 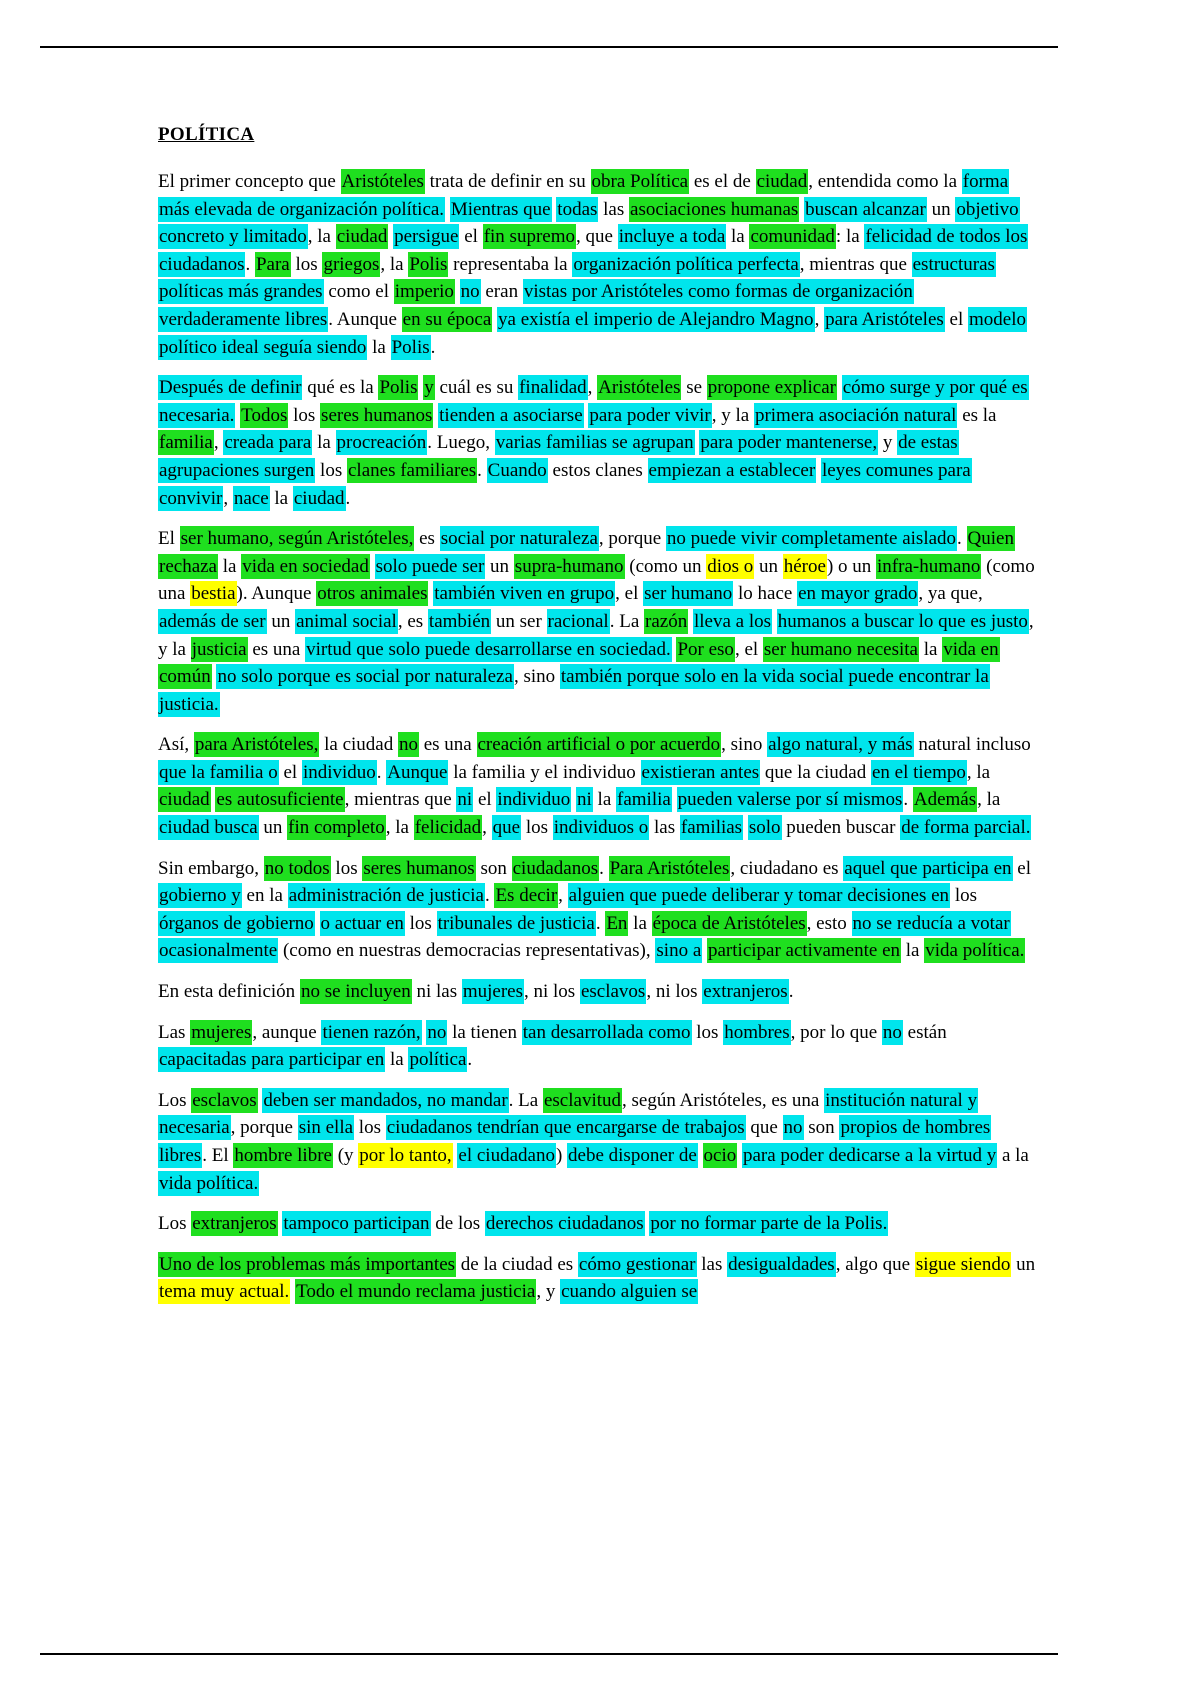 What do you see at coordinates (672, 237) in the screenshot?
I see `highlight-cyan: incluye a toda` at bounding box center [672, 237].